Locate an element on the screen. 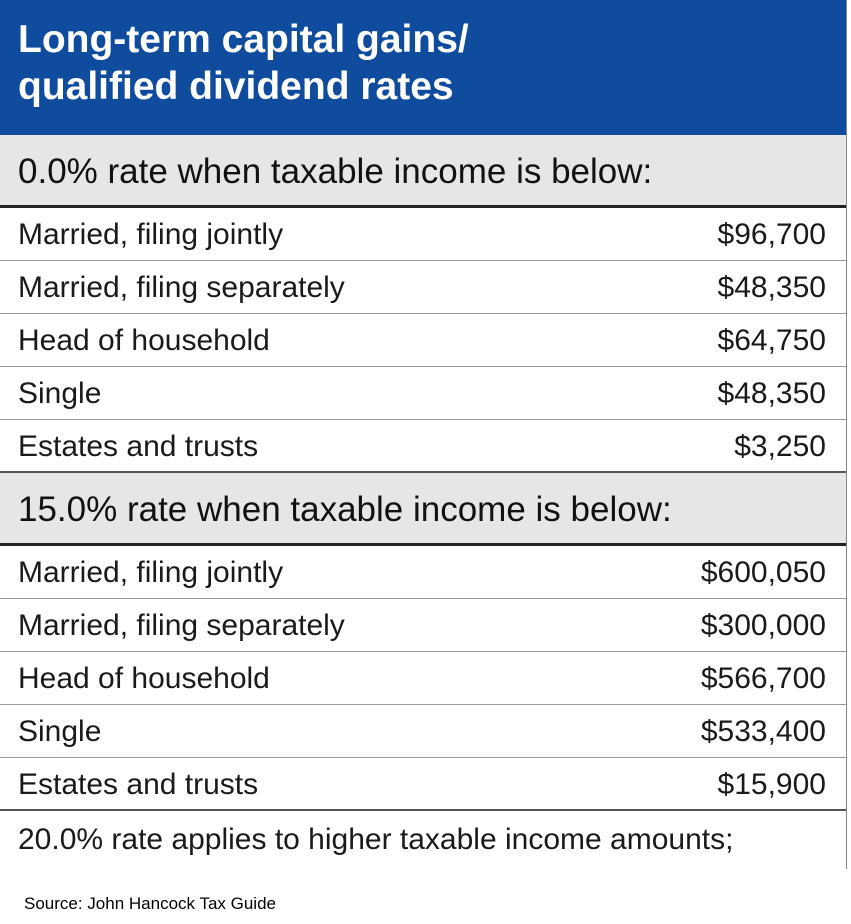 Image resolution: width=851 pixels, height=924 pixels. income-threshold: $96,700 is located at coordinates (771, 234).